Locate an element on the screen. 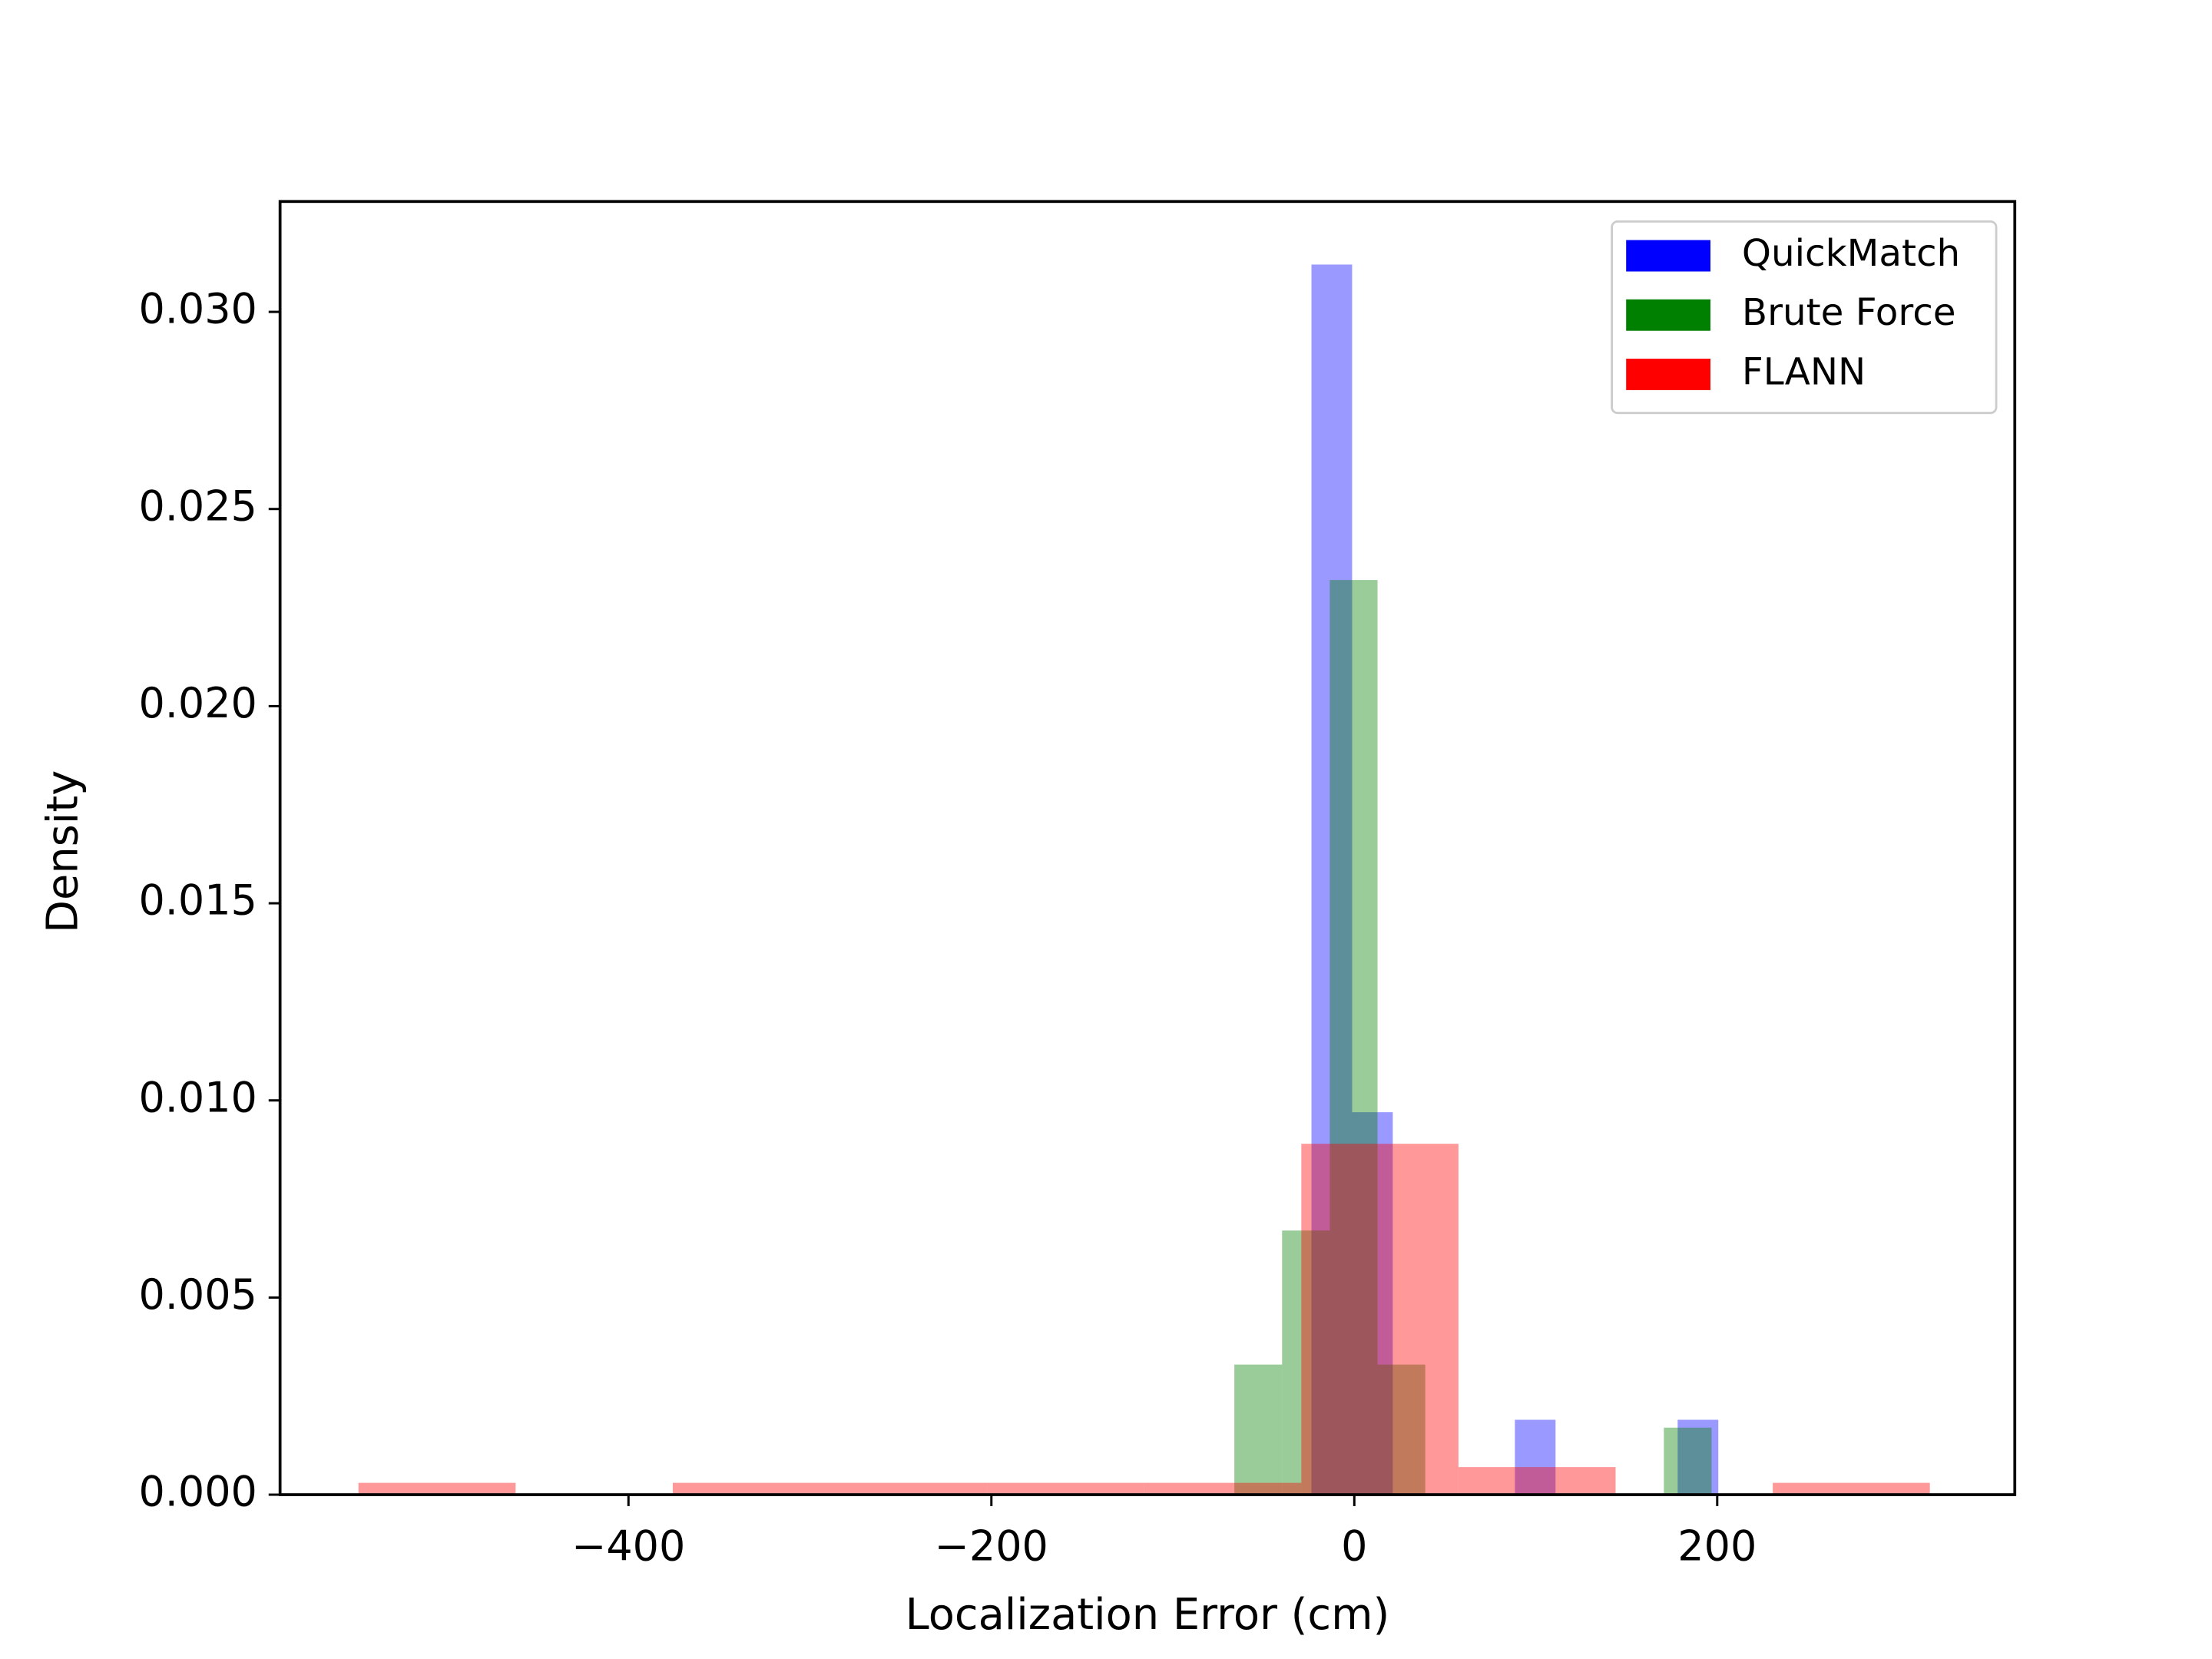 The height and width of the screenshot is (1659, 2212). x-tick-label: 200 is located at coordinates (1717, 1546).